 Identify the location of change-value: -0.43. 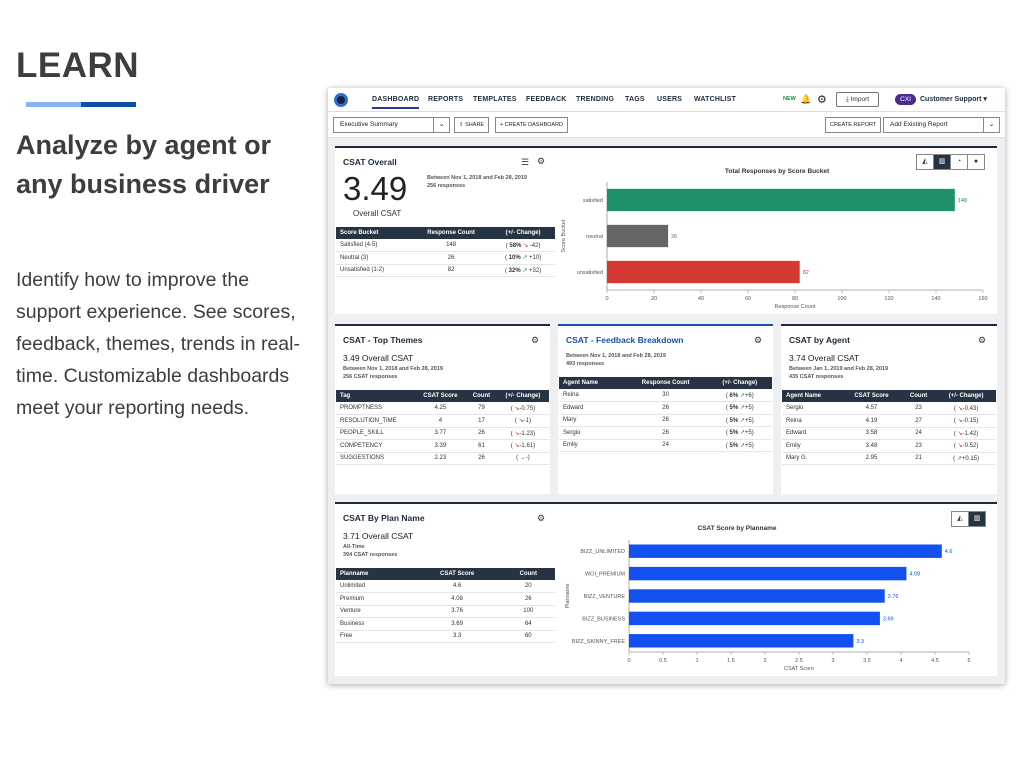
(969, 408).